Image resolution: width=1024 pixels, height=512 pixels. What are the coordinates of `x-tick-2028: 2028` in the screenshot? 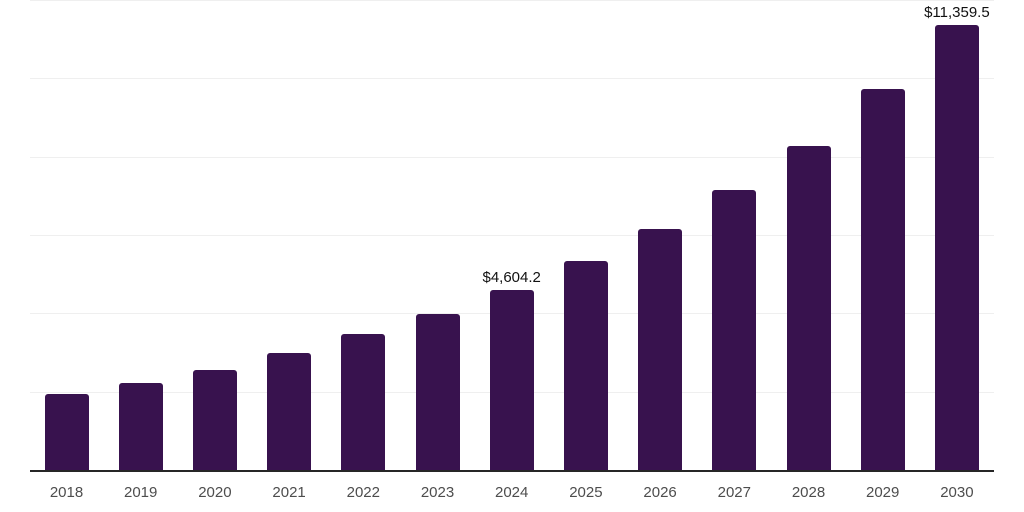 It's located at (808, 492).